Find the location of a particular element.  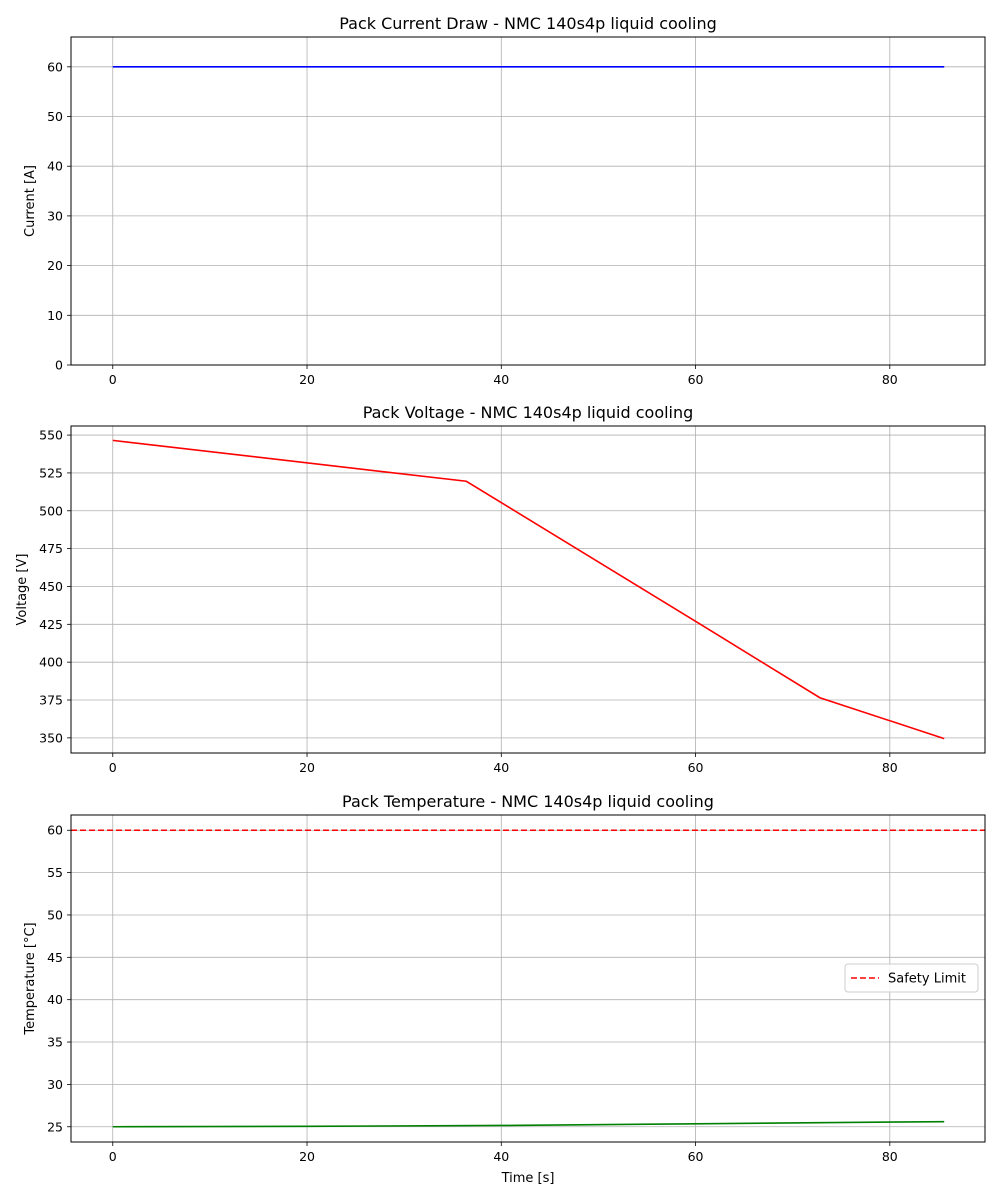

legend-label: Safety Limit is located at coordinates (927, 979).